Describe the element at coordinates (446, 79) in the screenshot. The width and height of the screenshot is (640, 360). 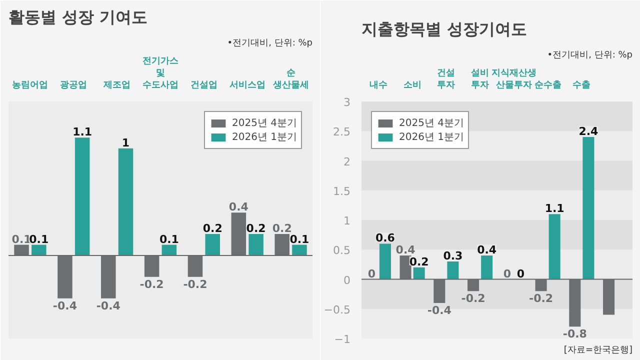
I see `x-tick-label: 건설 투자` at that location.